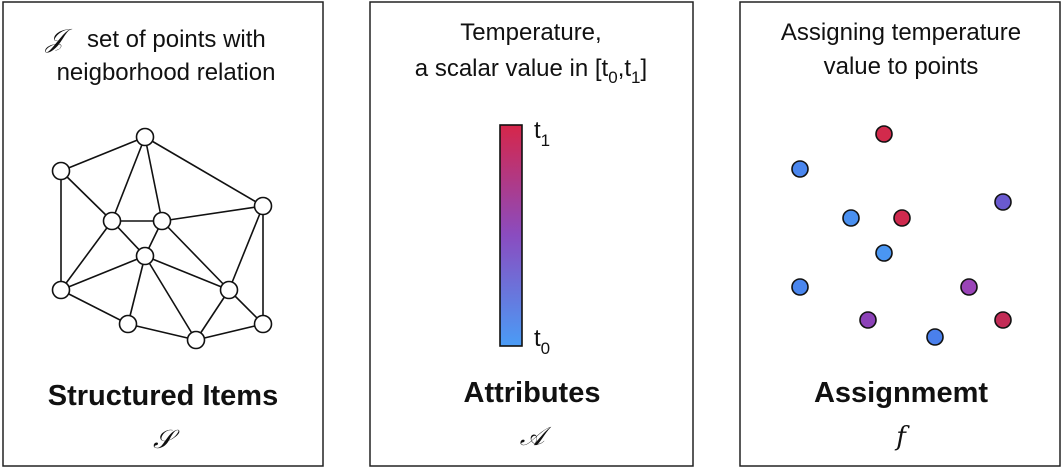  What do you see at coordinates (511, 235) in the screenshot?
I see `colorbar` at bounding box center [511, 235].